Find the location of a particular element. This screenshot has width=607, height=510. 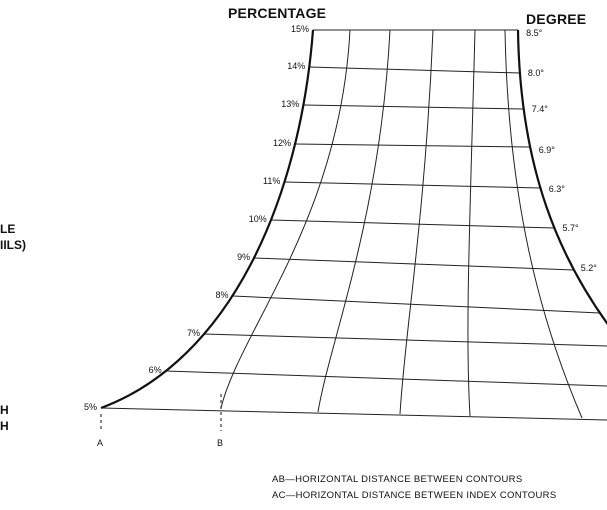

cropped-label-fragment-1: LE is located at coordinates (7, 229).